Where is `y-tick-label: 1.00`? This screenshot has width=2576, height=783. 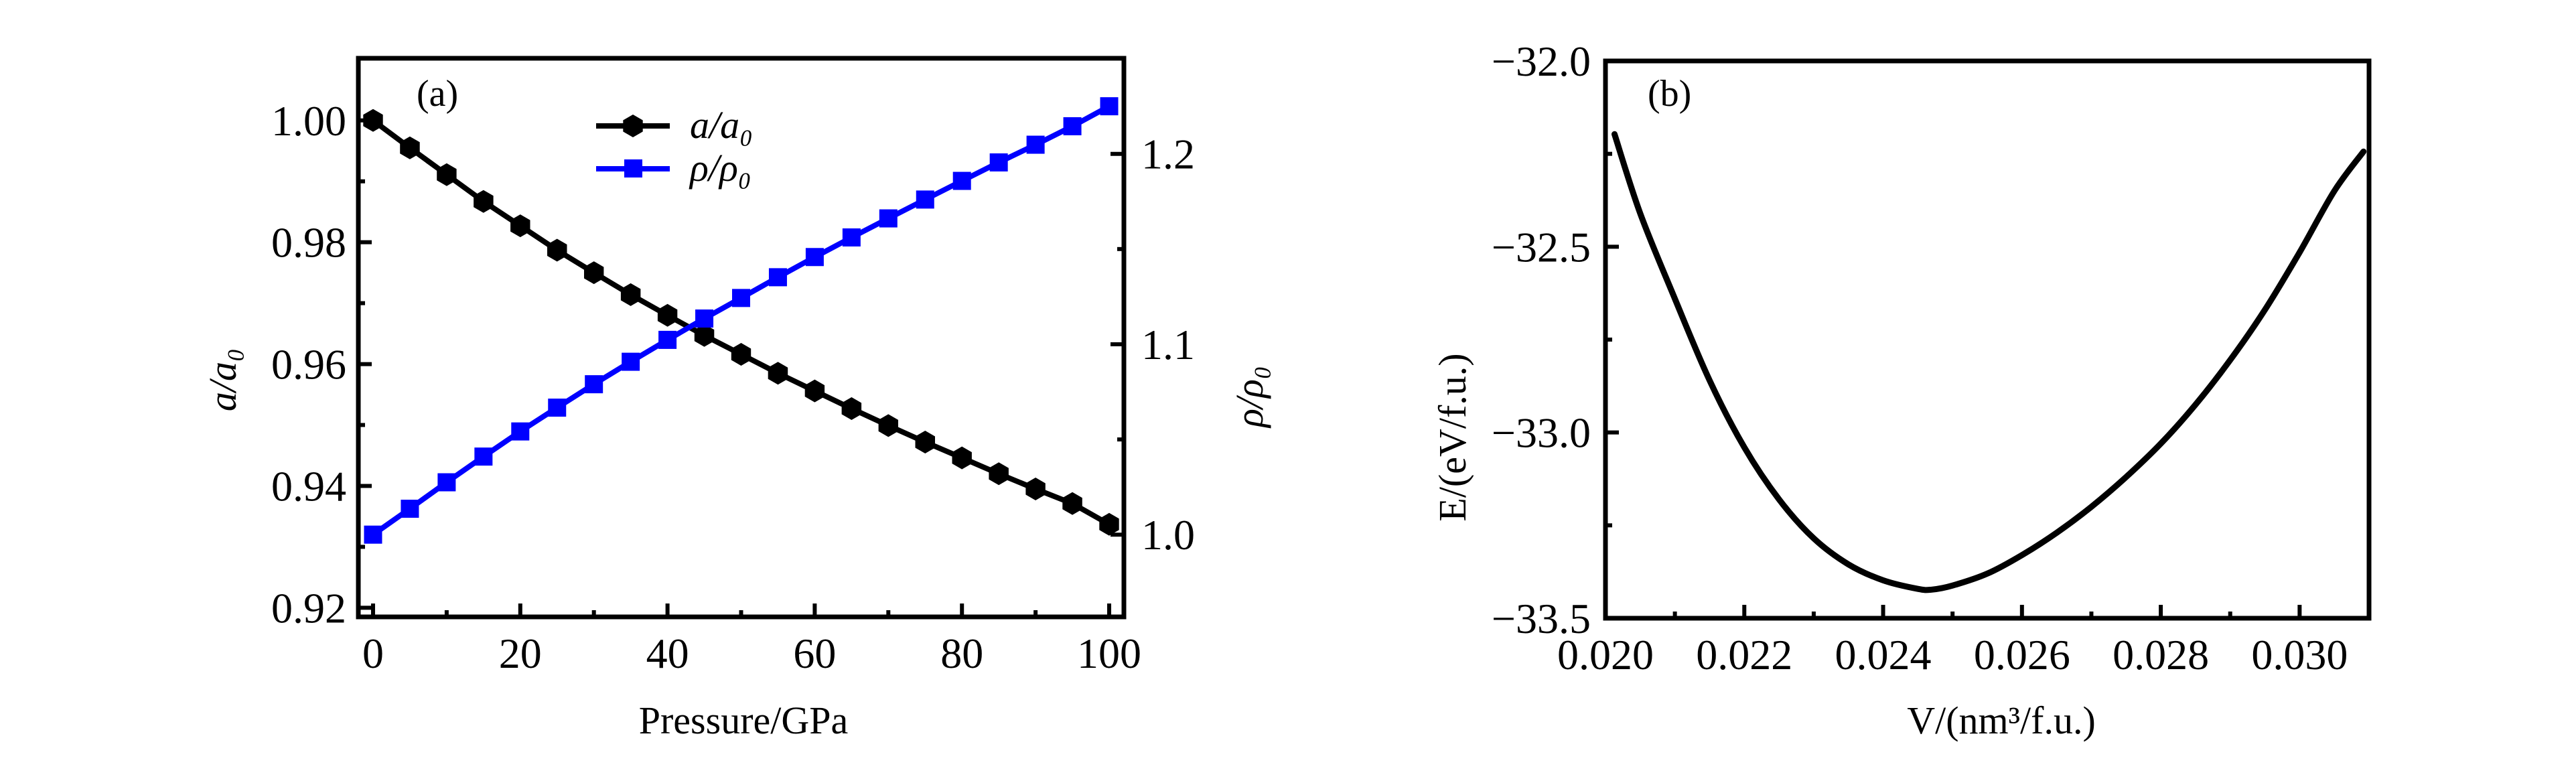 y-tick-label: 1.00 is located at coordinates (308, 121).